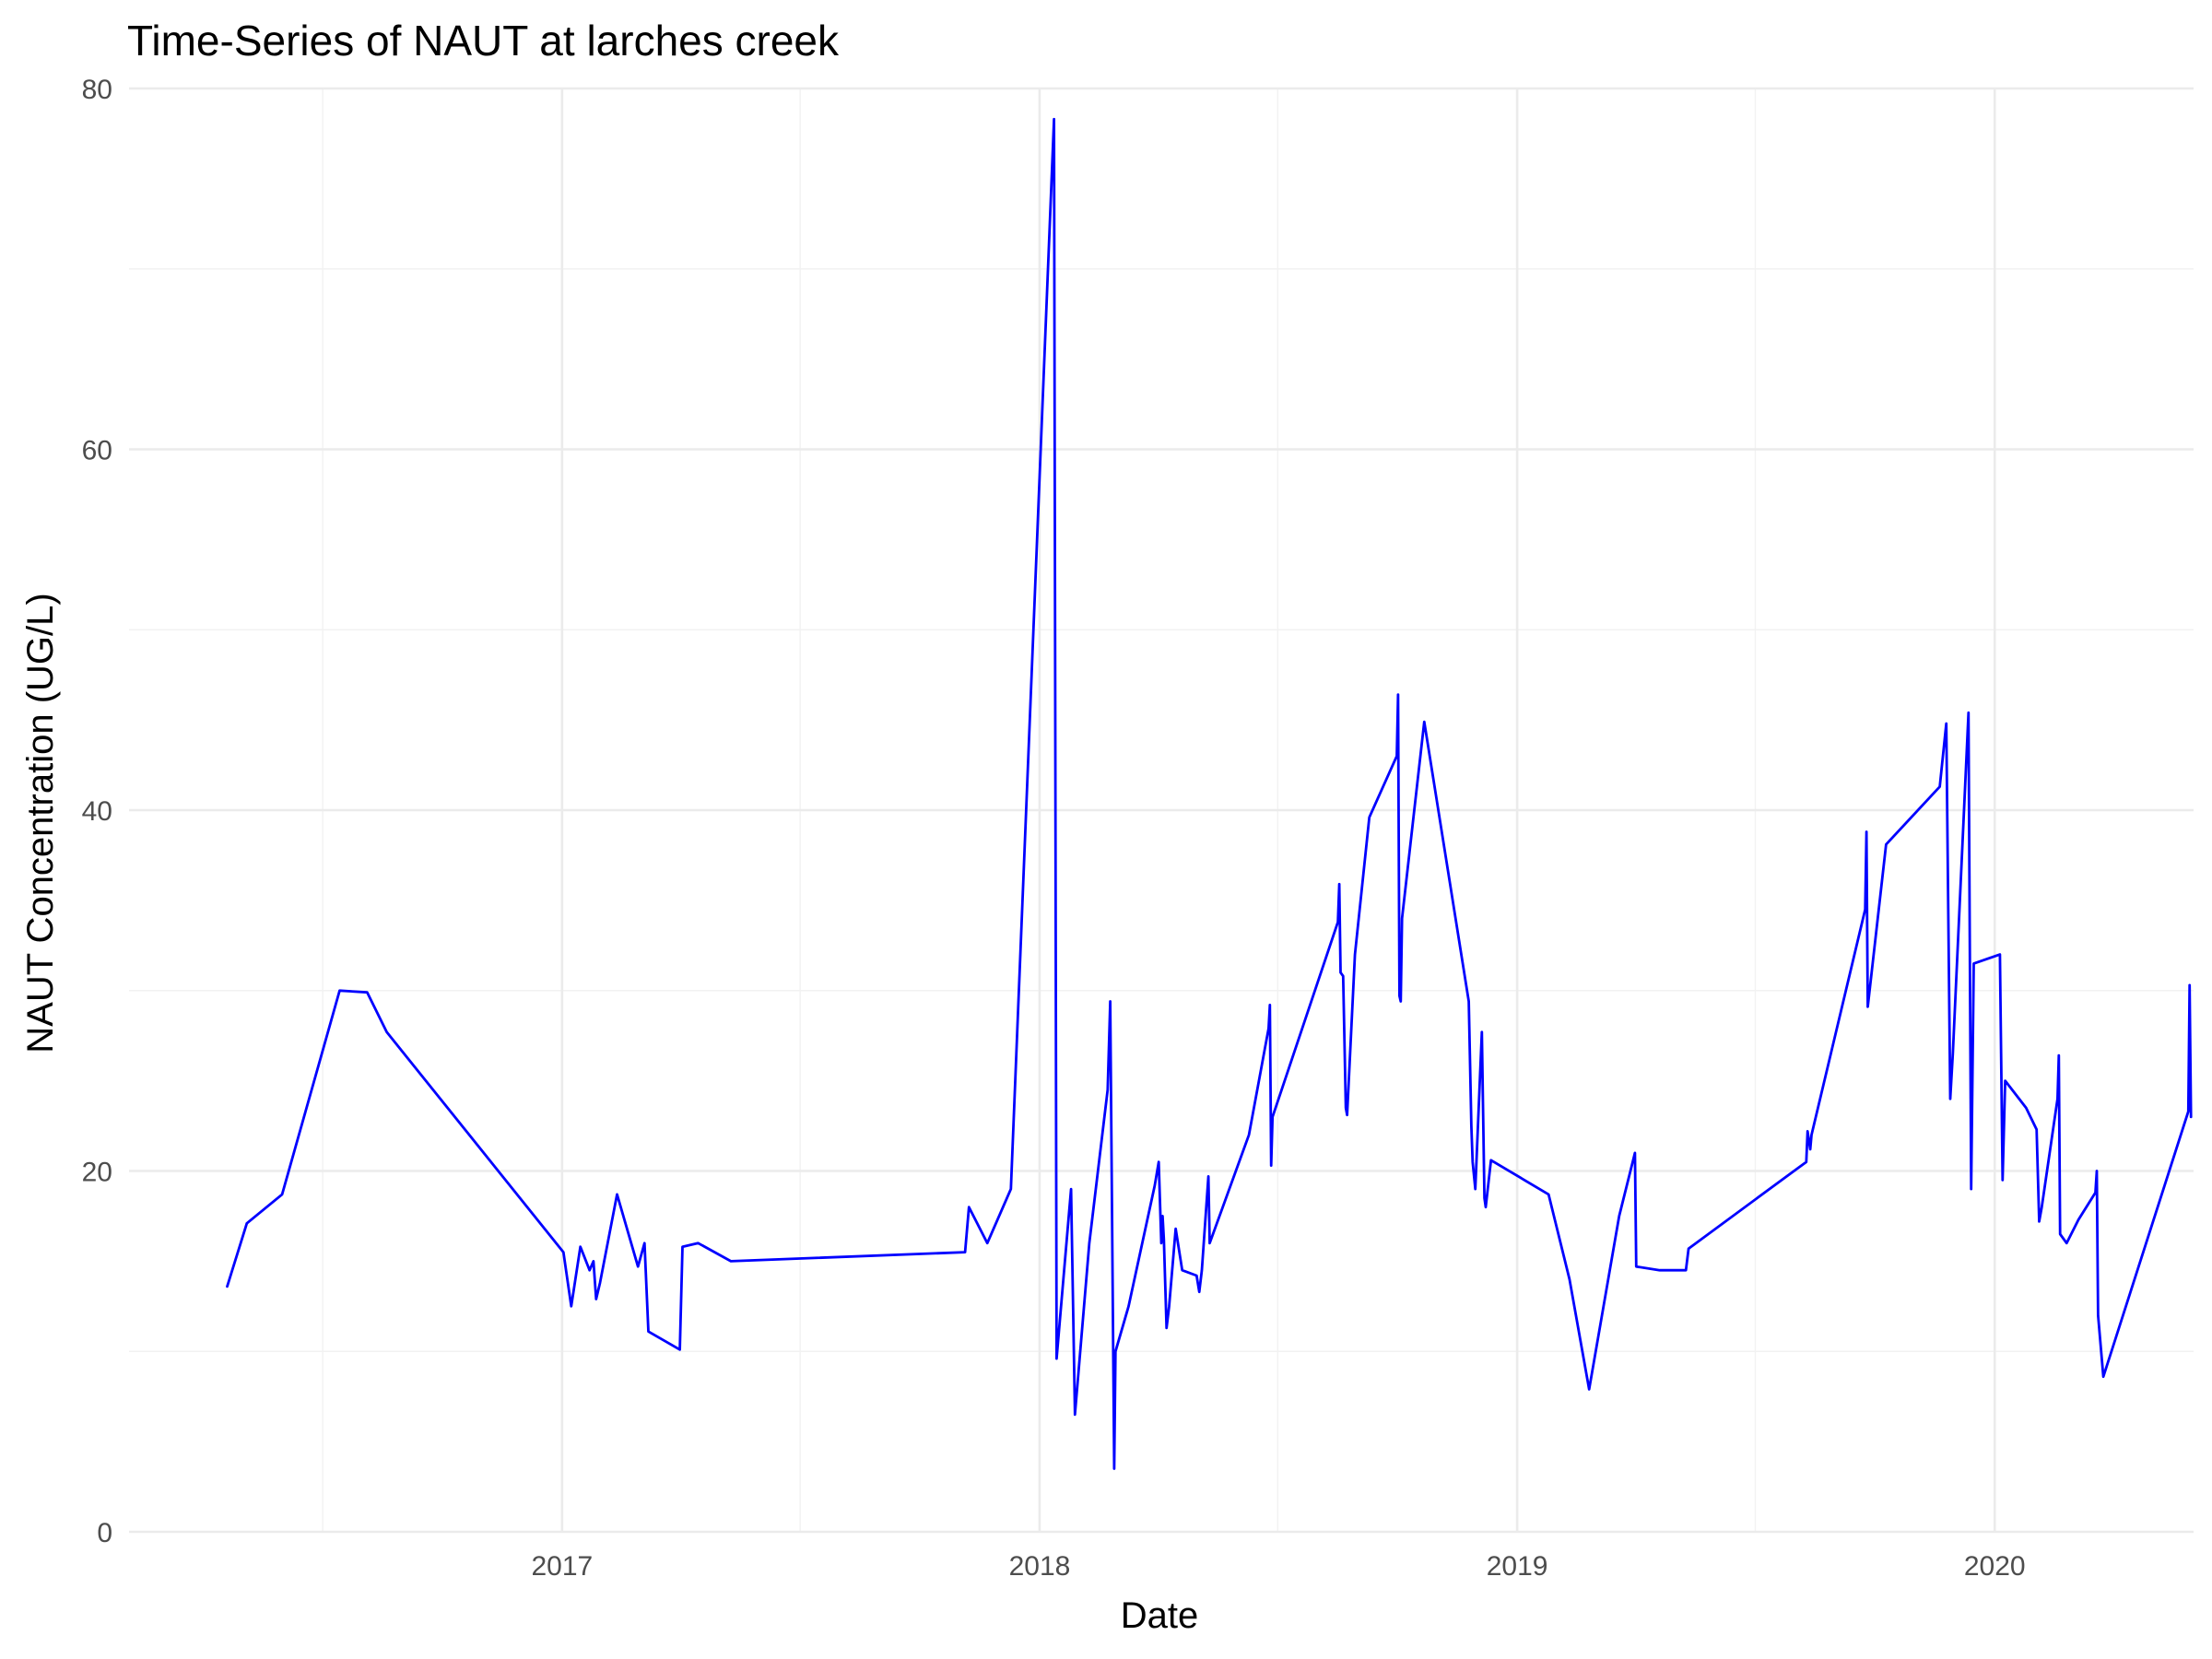 The width and height of the screenshot is (2212, 1659). What do you see at coordinates (1160, 1615) in the screenshot?
I see `x-axis-title: Date` at bounding box center [1160, 1615].